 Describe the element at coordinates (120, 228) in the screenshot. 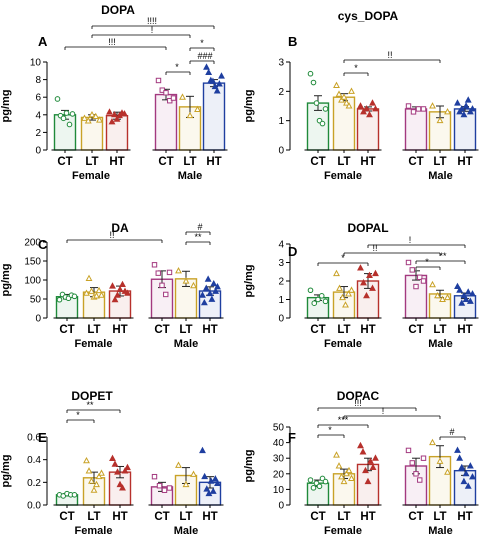

I see `chart-title: DA` at that location.